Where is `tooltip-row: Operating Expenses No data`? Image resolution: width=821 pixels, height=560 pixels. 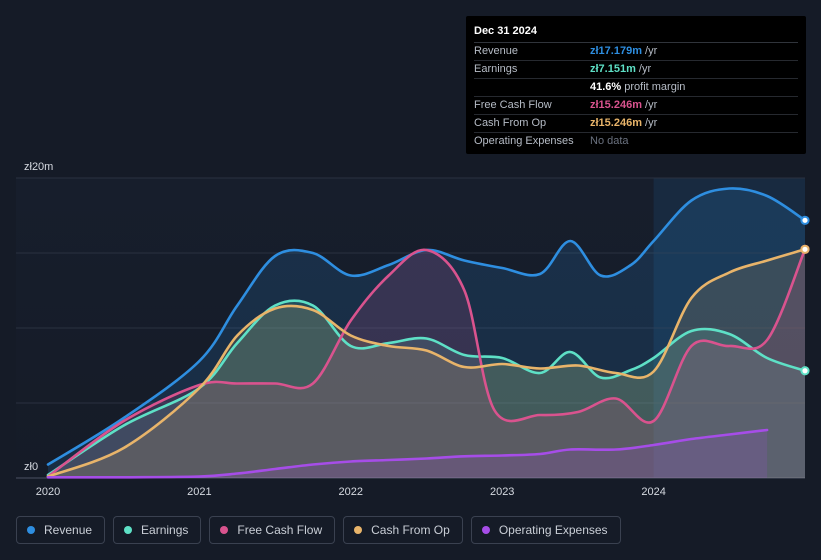 tooltip-row: Operating Expenses No data is located at coordinates (636, 141).